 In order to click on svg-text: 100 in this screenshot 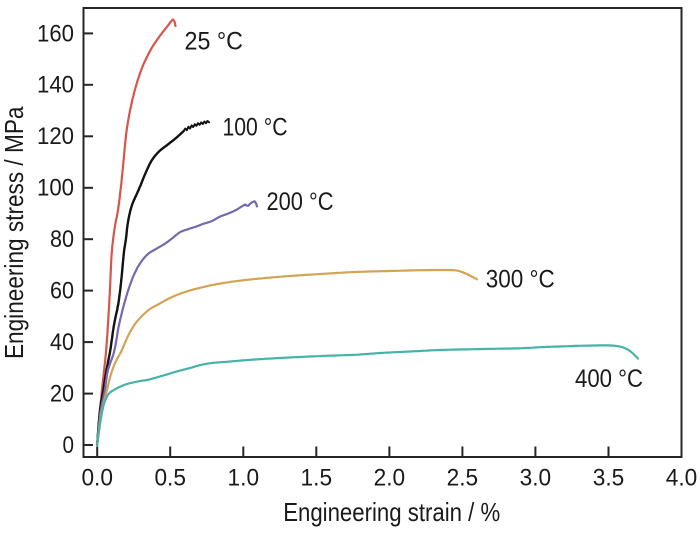, I will do `click(55, 188)`.